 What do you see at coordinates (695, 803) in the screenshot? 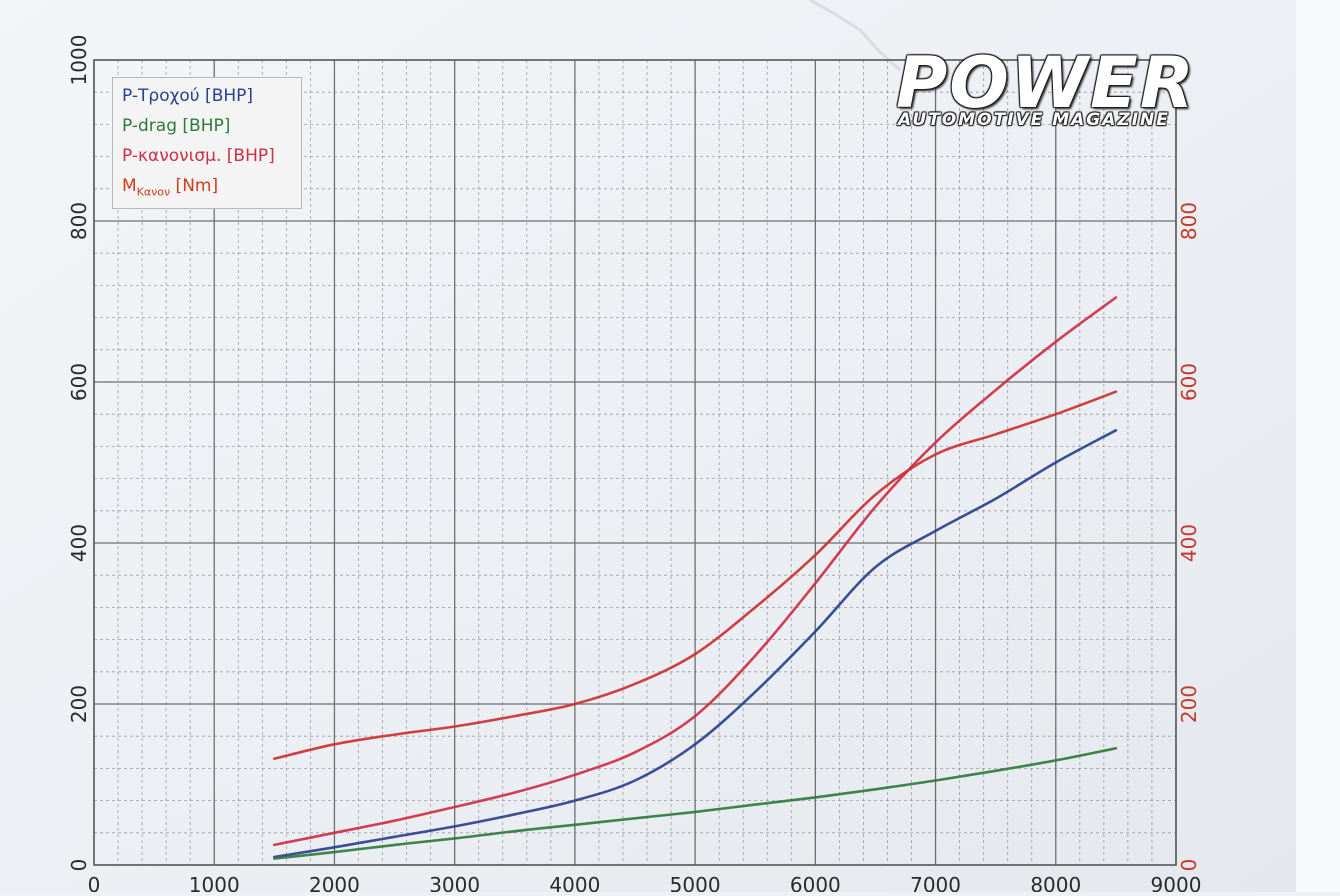
I see `series-line-p-drag` at bounding box center [695, 803].